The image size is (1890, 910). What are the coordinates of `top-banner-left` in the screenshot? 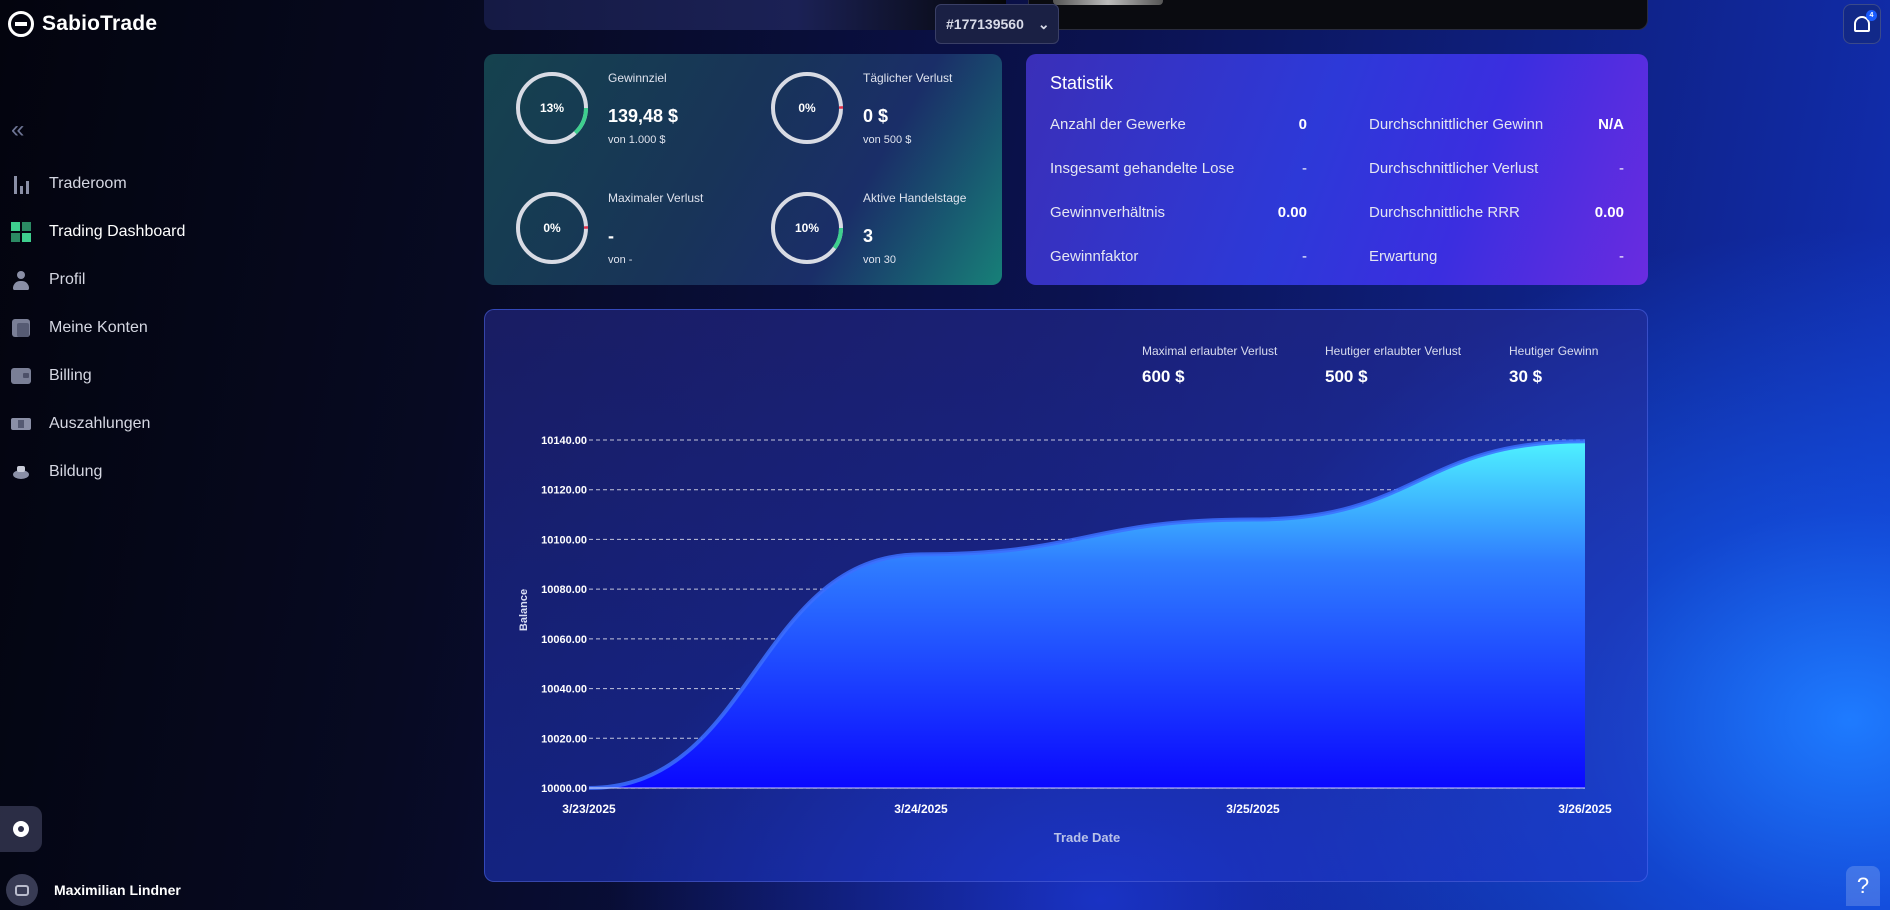 It's located at (745, 15).